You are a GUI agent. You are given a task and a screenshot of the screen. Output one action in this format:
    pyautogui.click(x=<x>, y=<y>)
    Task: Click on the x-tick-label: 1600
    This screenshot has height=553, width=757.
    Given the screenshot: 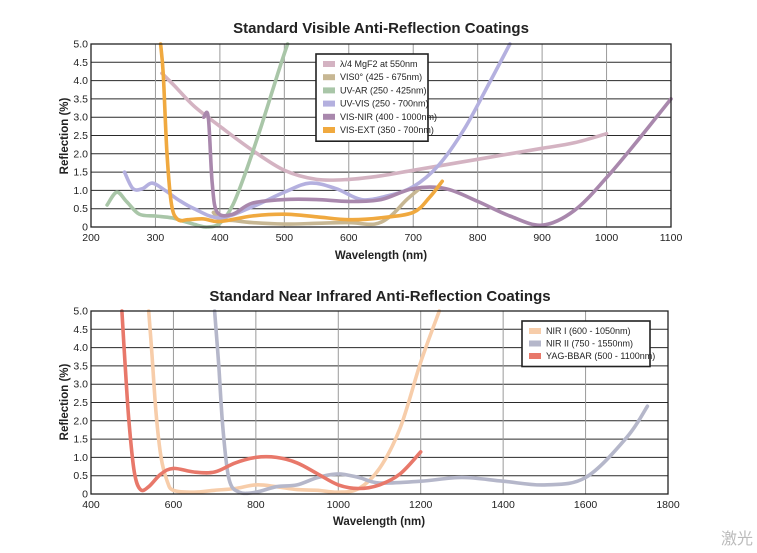 What is the action you would take?
    pyautogui.click(x=586, y=505)
    